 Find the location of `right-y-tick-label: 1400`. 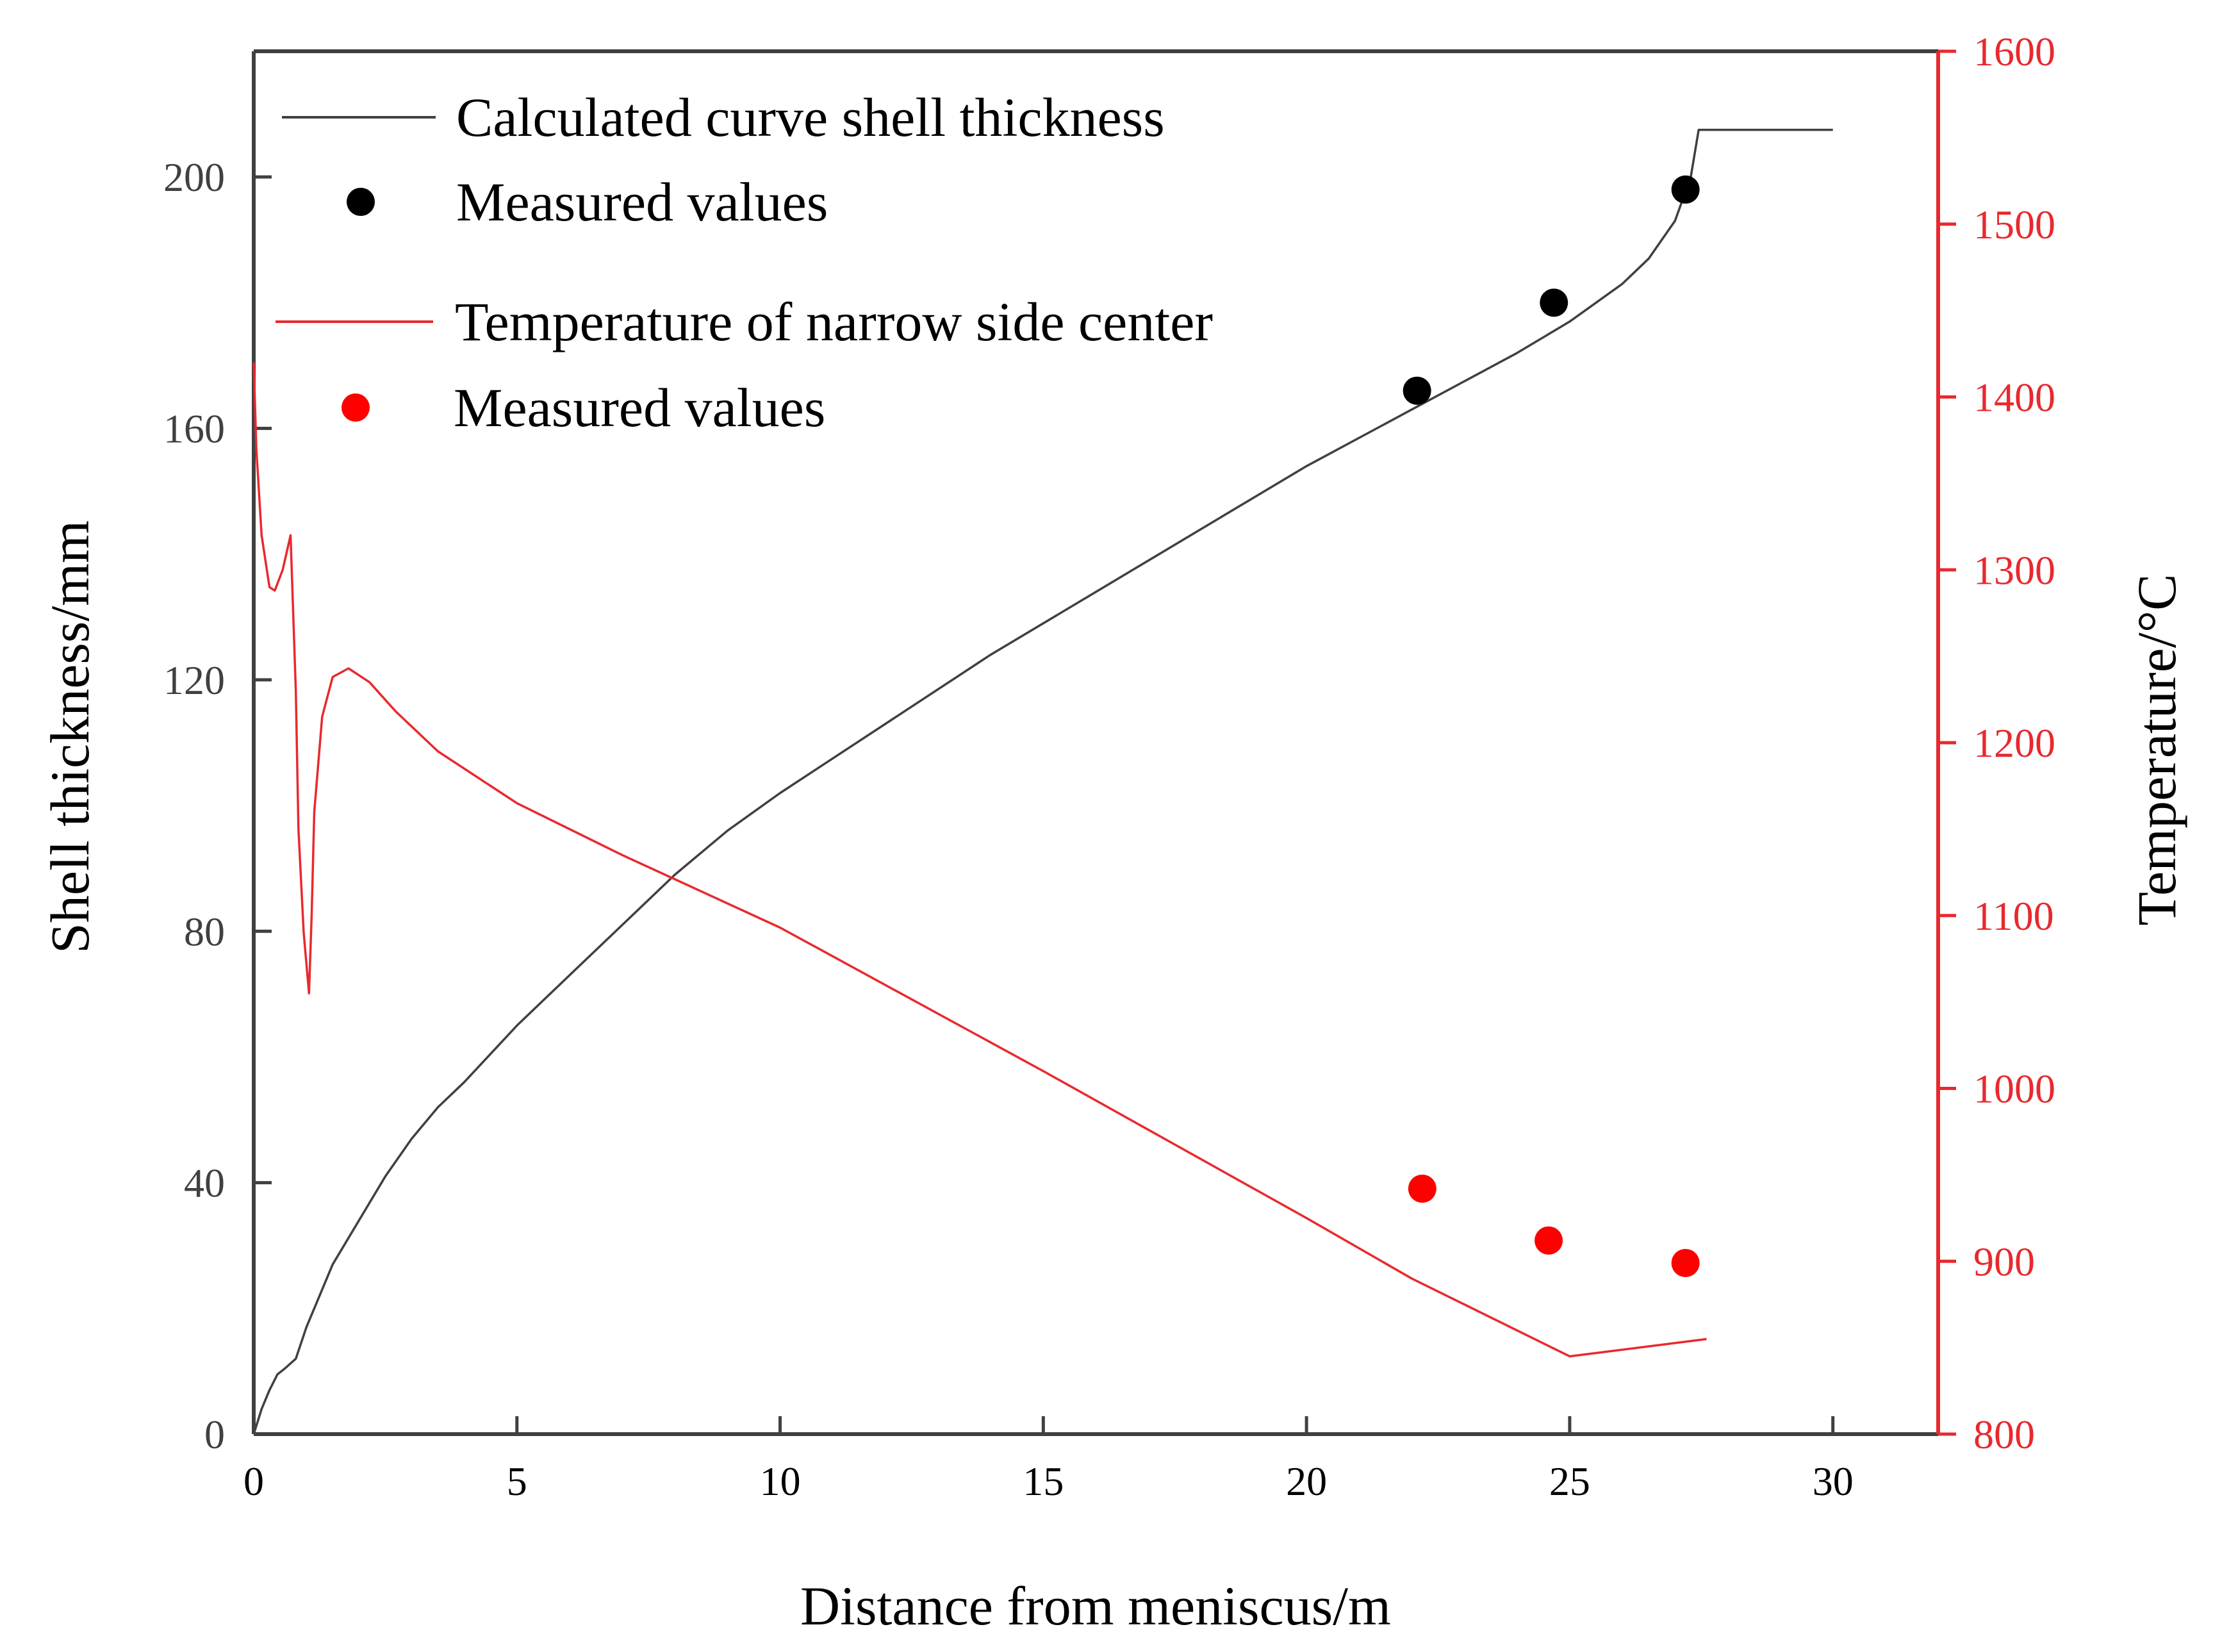

right-y-tick-label: 1400 is located at coordinates (2014, 398).